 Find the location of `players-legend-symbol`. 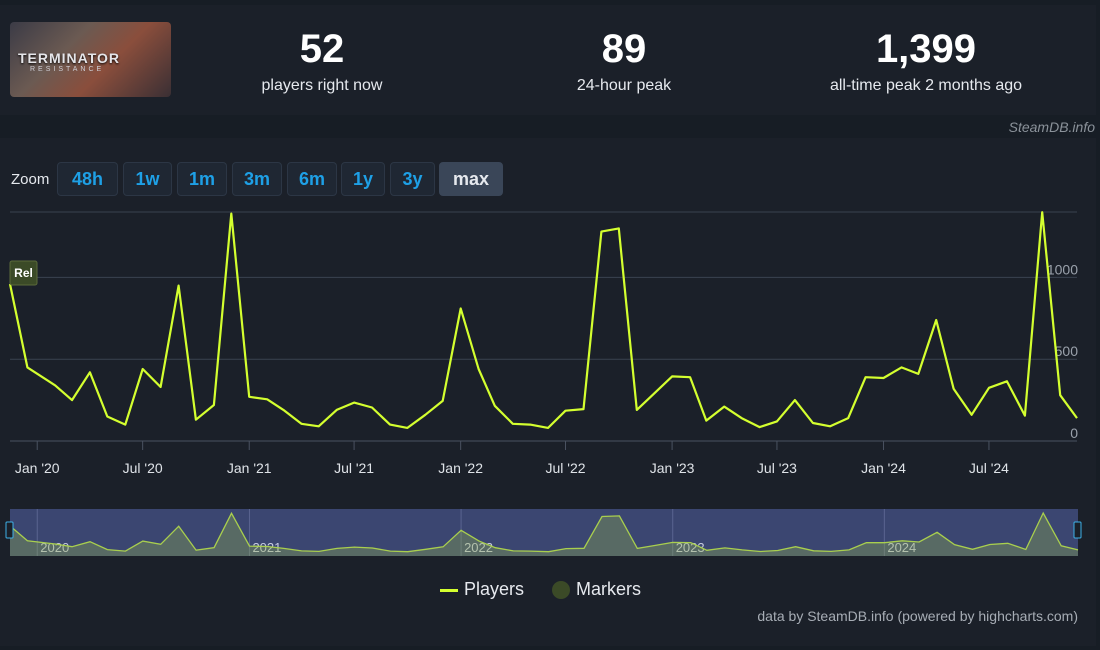

players-legend-symbol is located at coordinates (449, 590).